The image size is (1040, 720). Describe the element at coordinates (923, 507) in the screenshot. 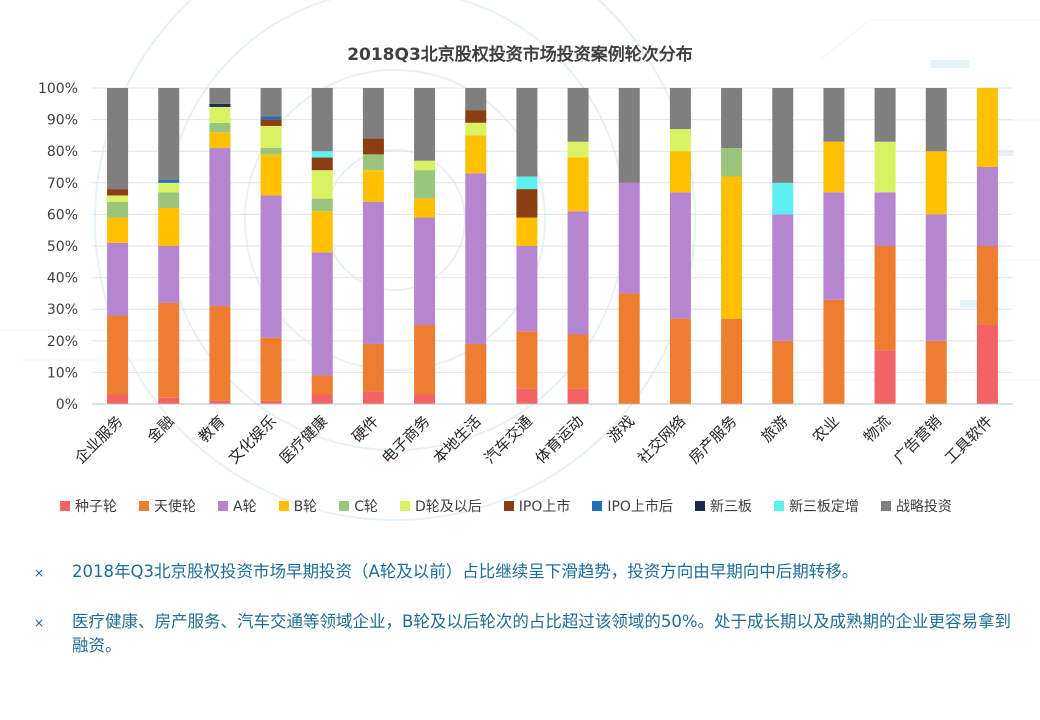

I see `legend-label: 战略投资` at that location.